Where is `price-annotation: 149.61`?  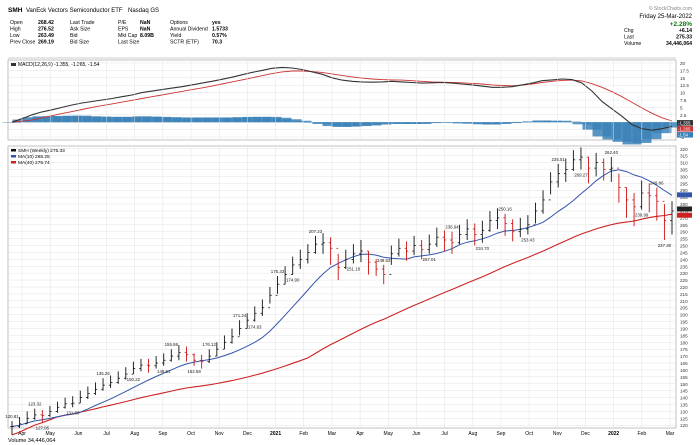
price-annotation: 149.61 is located at coordinates (164, 371).